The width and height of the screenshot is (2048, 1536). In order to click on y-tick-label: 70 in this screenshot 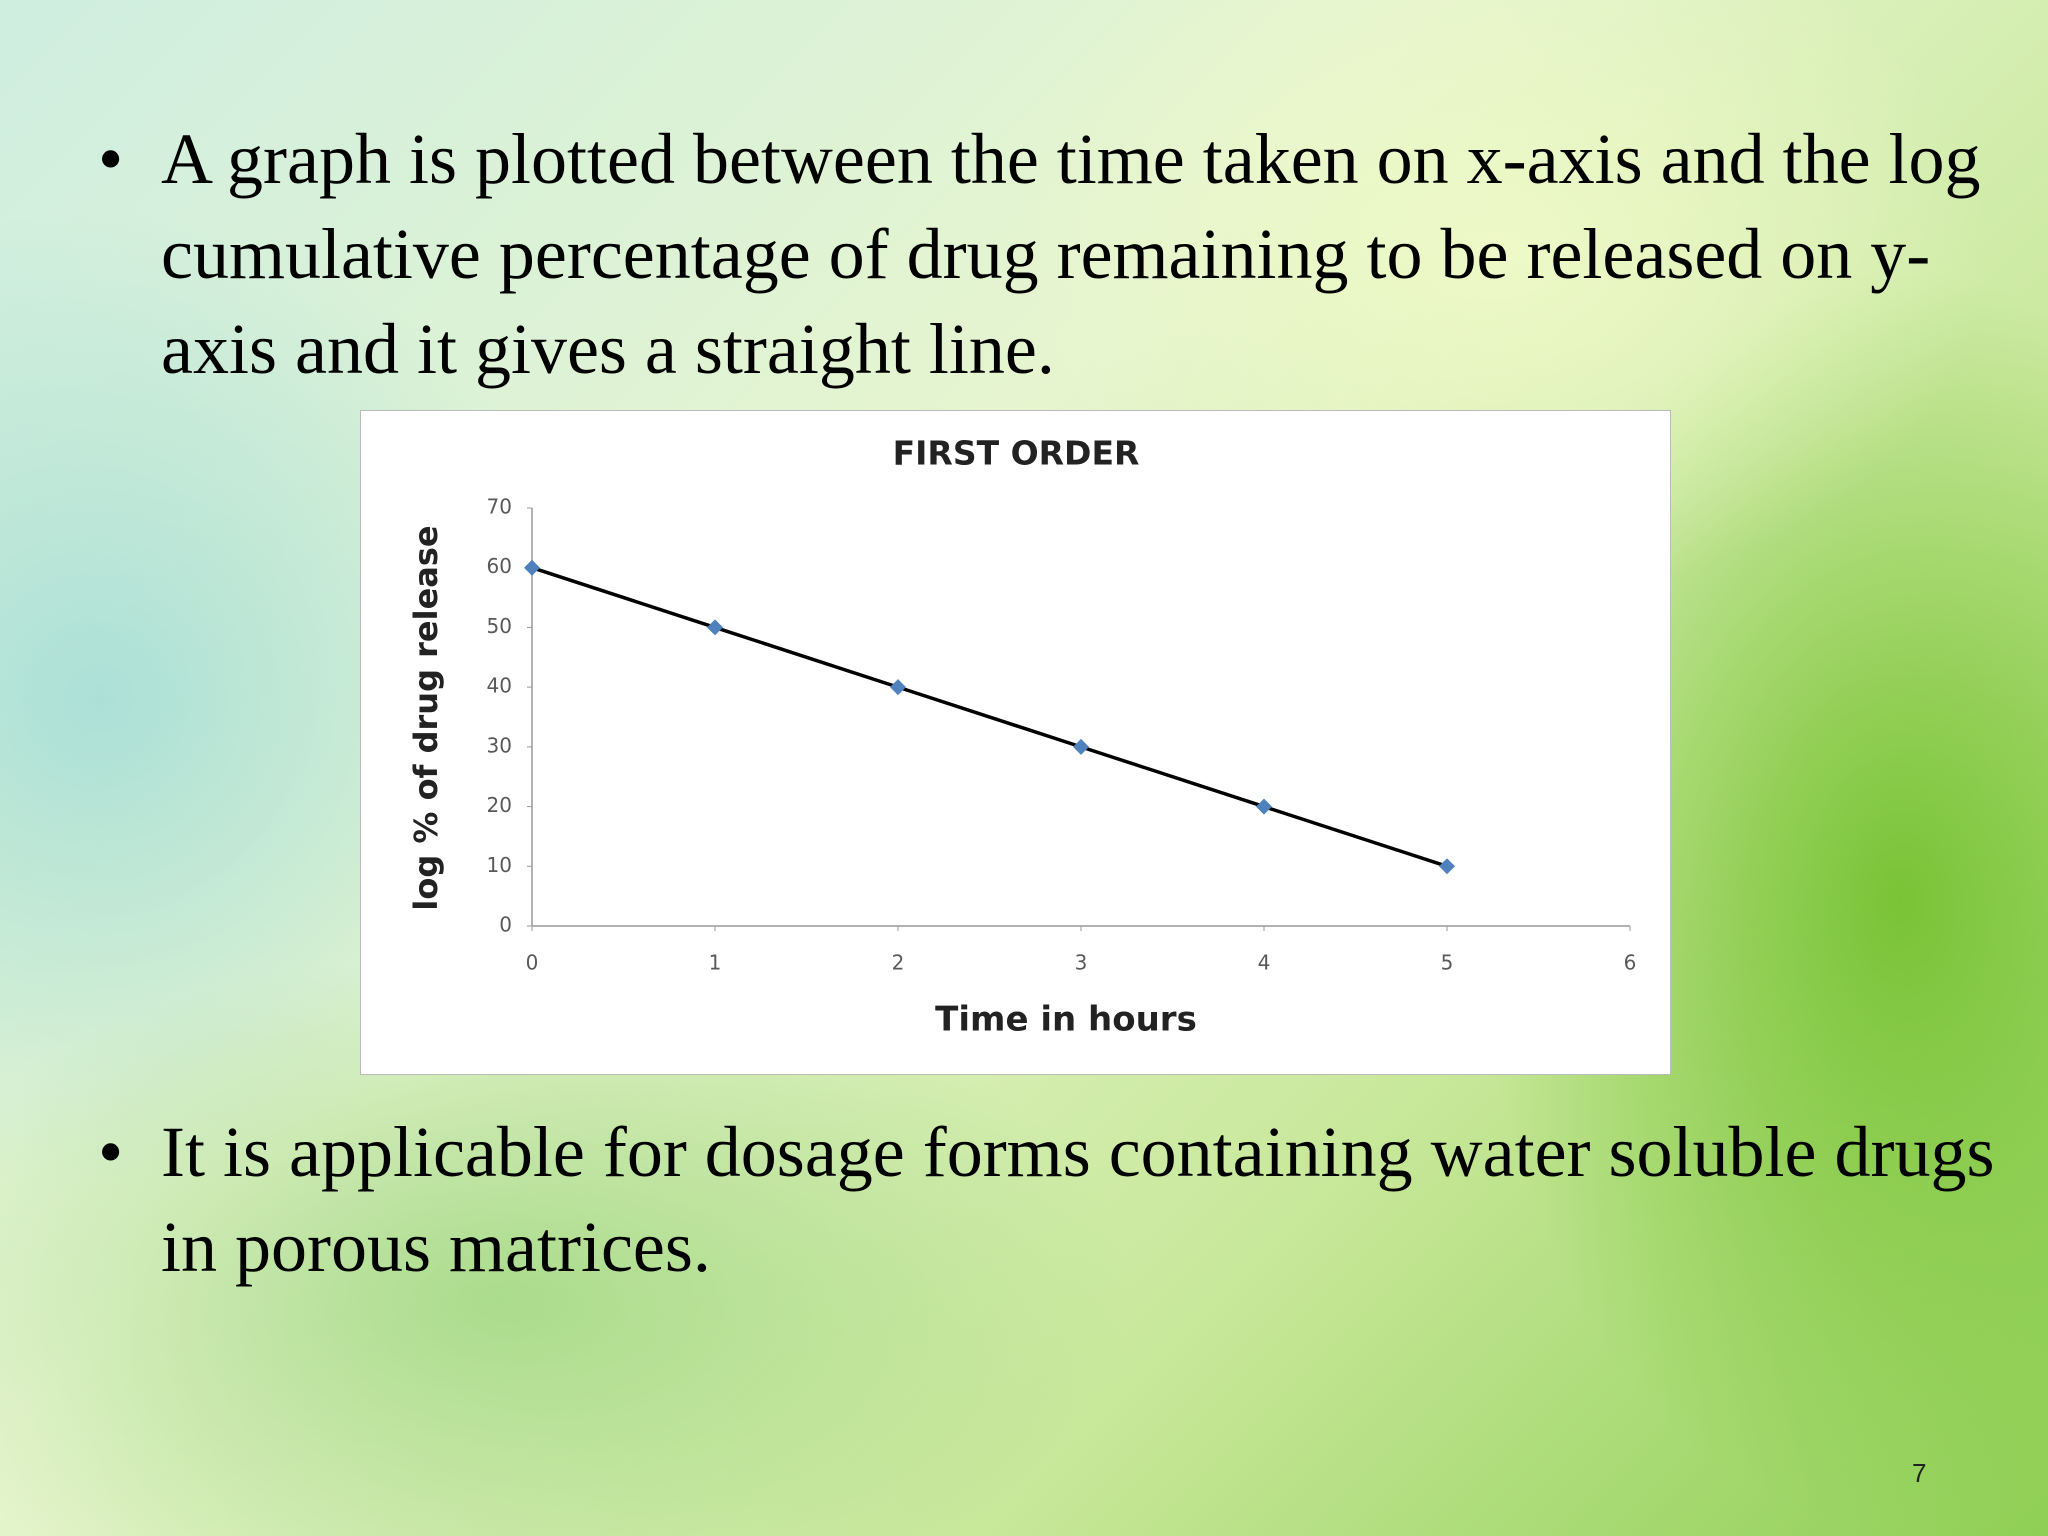, I will do `click(499, 507)`.